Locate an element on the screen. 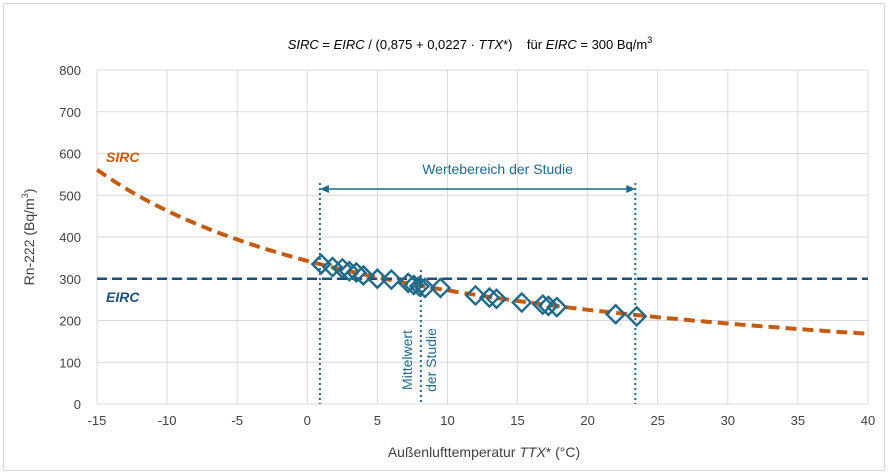  title-unit: = 300 Bq/m is located at coordinates (612, 44).